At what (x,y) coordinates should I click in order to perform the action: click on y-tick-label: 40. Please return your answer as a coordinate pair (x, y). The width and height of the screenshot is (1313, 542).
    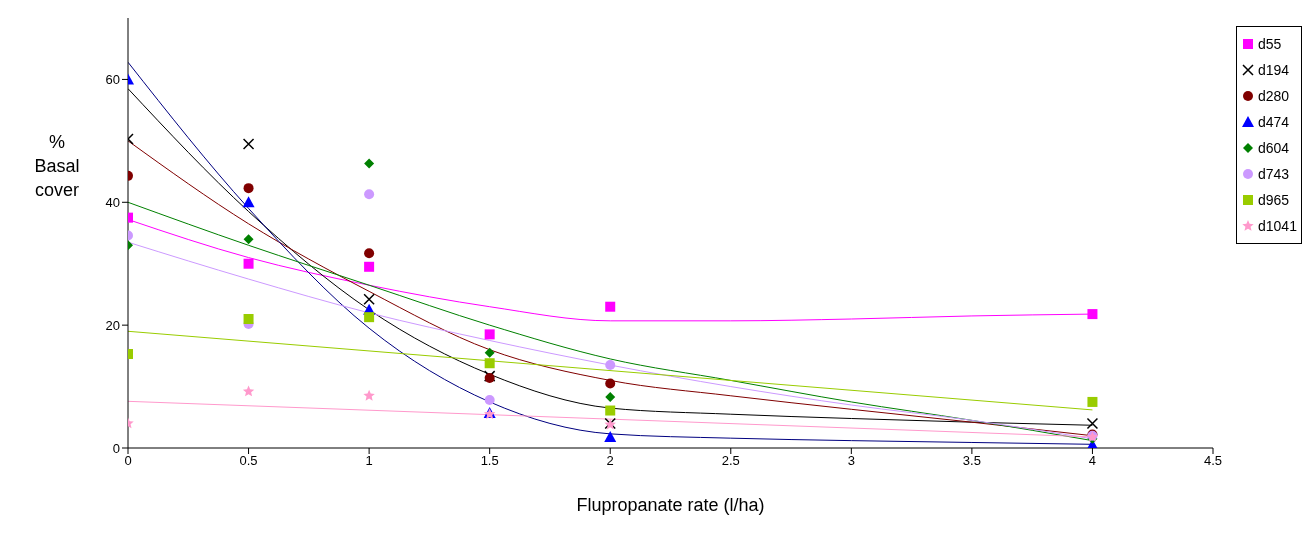
    Looking at the image, I should click on (112, 202).